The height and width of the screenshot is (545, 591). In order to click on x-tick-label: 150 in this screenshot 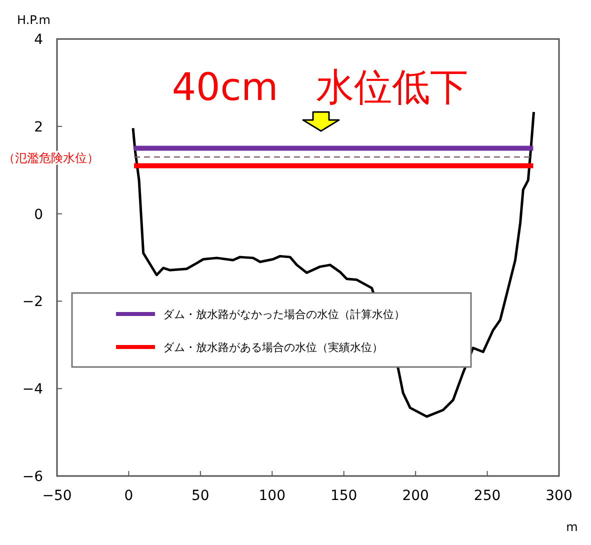, I will do `click(344, 496)`.